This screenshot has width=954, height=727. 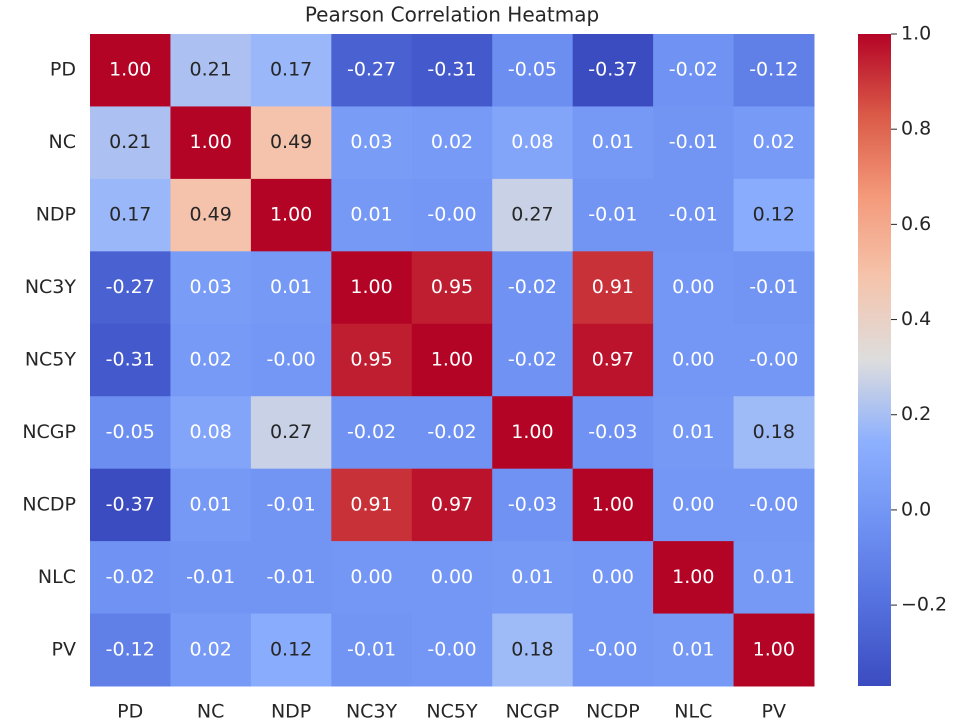 I want to click on cell-label: -0.27, so click(x=130, y=287).